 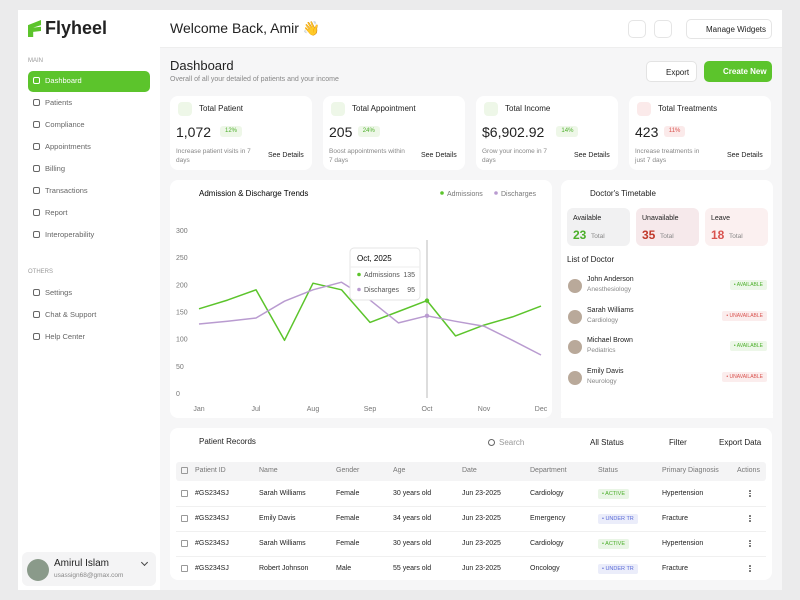 I want to click on y-tick-label: 250, so click(x=182, y=258).